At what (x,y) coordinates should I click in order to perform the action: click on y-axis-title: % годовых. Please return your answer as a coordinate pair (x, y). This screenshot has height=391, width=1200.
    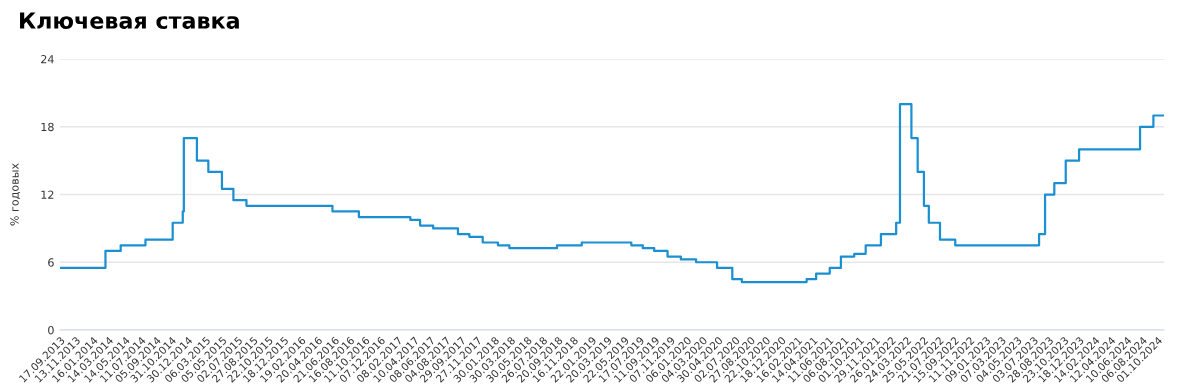
    Looking at the image, I should click on (15, 194).